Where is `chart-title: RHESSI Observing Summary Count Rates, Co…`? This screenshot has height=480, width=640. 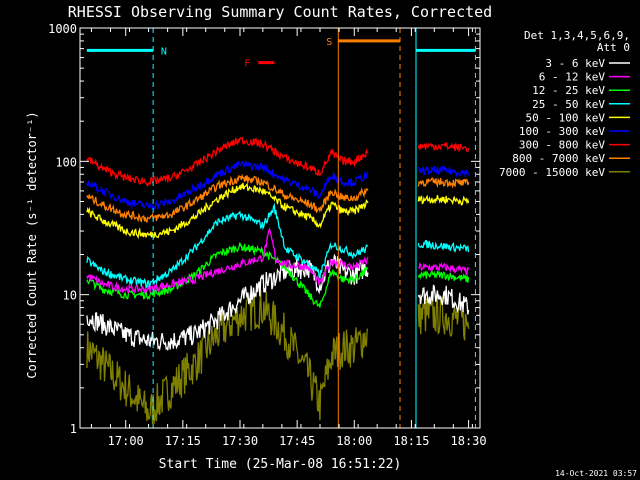 chart-title: RHESSI Observing Summary Count Rates, Co… is located at coordinates (280, 12).